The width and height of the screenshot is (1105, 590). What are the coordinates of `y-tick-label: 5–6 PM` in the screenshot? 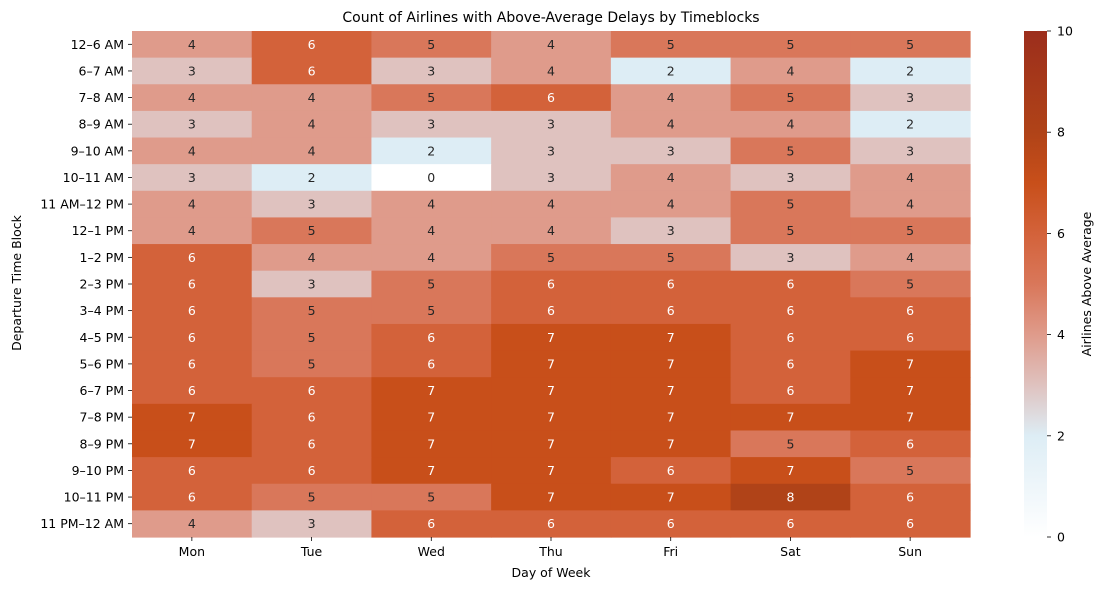 It's located at (102, 363).